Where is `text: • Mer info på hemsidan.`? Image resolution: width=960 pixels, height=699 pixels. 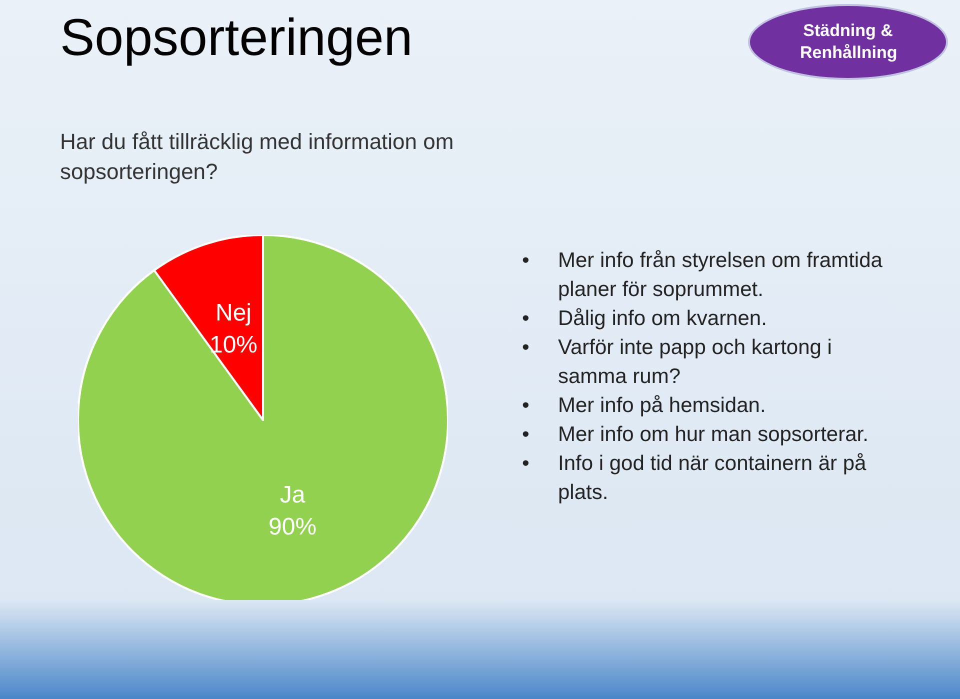 text: • Mer info på hemsidan. is located at coordinates (644, 405).